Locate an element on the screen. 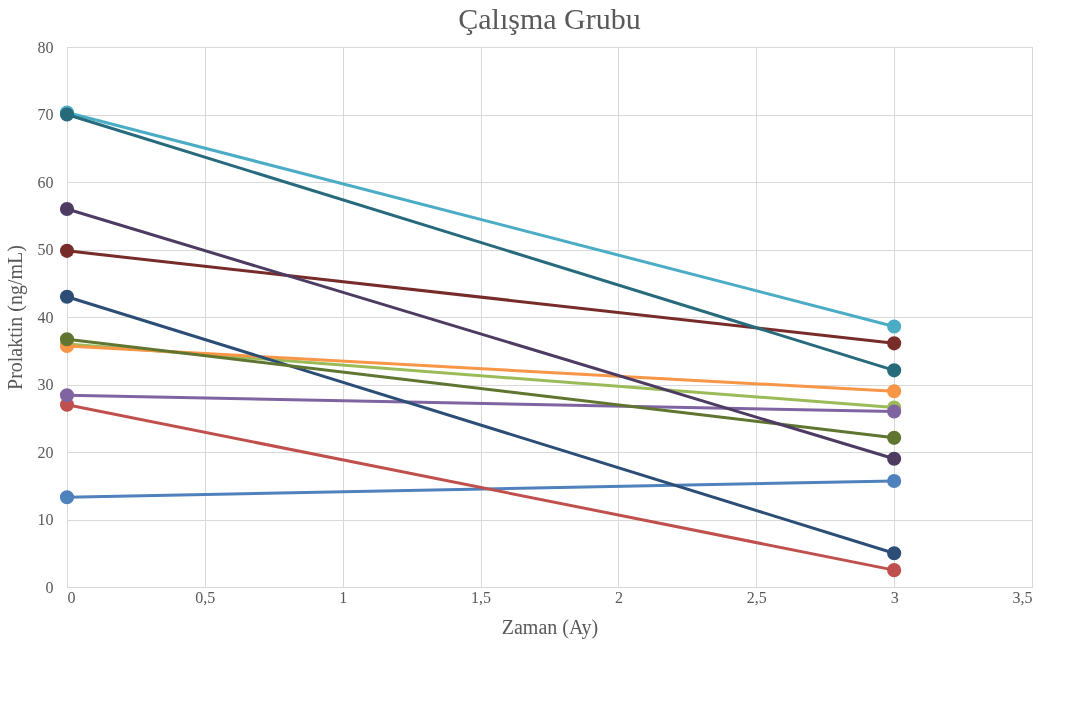 The image size is (1081, 709). x-tick-label: 0,5 is located at coordinates (205, 597).